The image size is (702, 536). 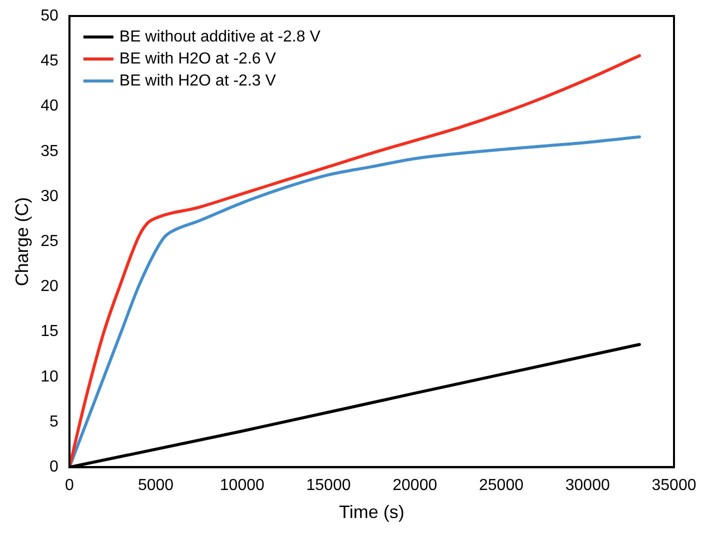 I want to click on y-tick-label: 35, so click(x=49, y=151).